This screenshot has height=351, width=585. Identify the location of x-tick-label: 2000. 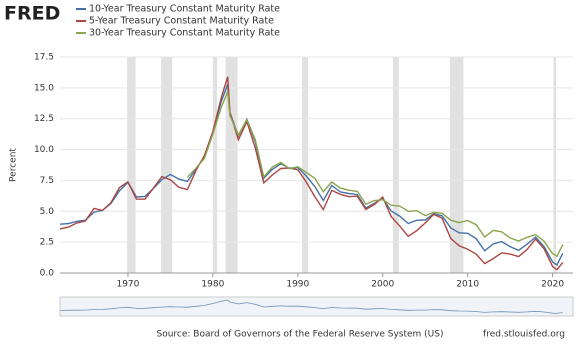
(382, 285).